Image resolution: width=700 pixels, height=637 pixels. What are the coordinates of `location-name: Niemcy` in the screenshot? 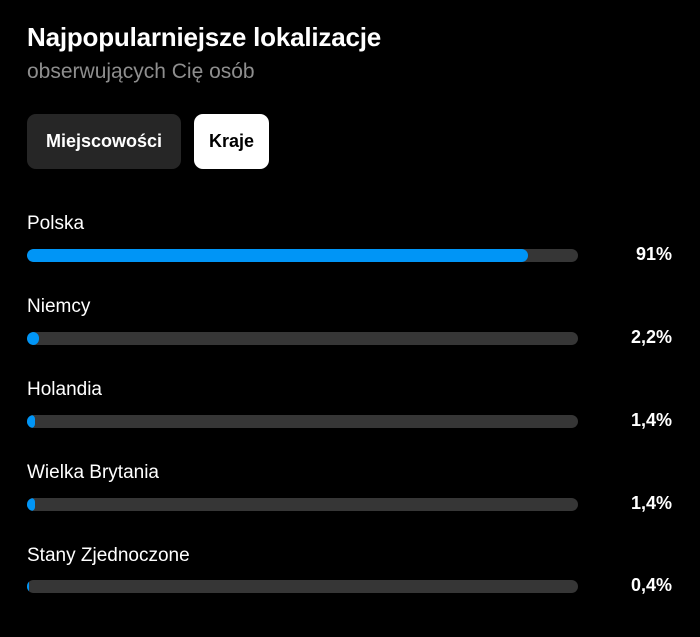 It's located at (59, 306).